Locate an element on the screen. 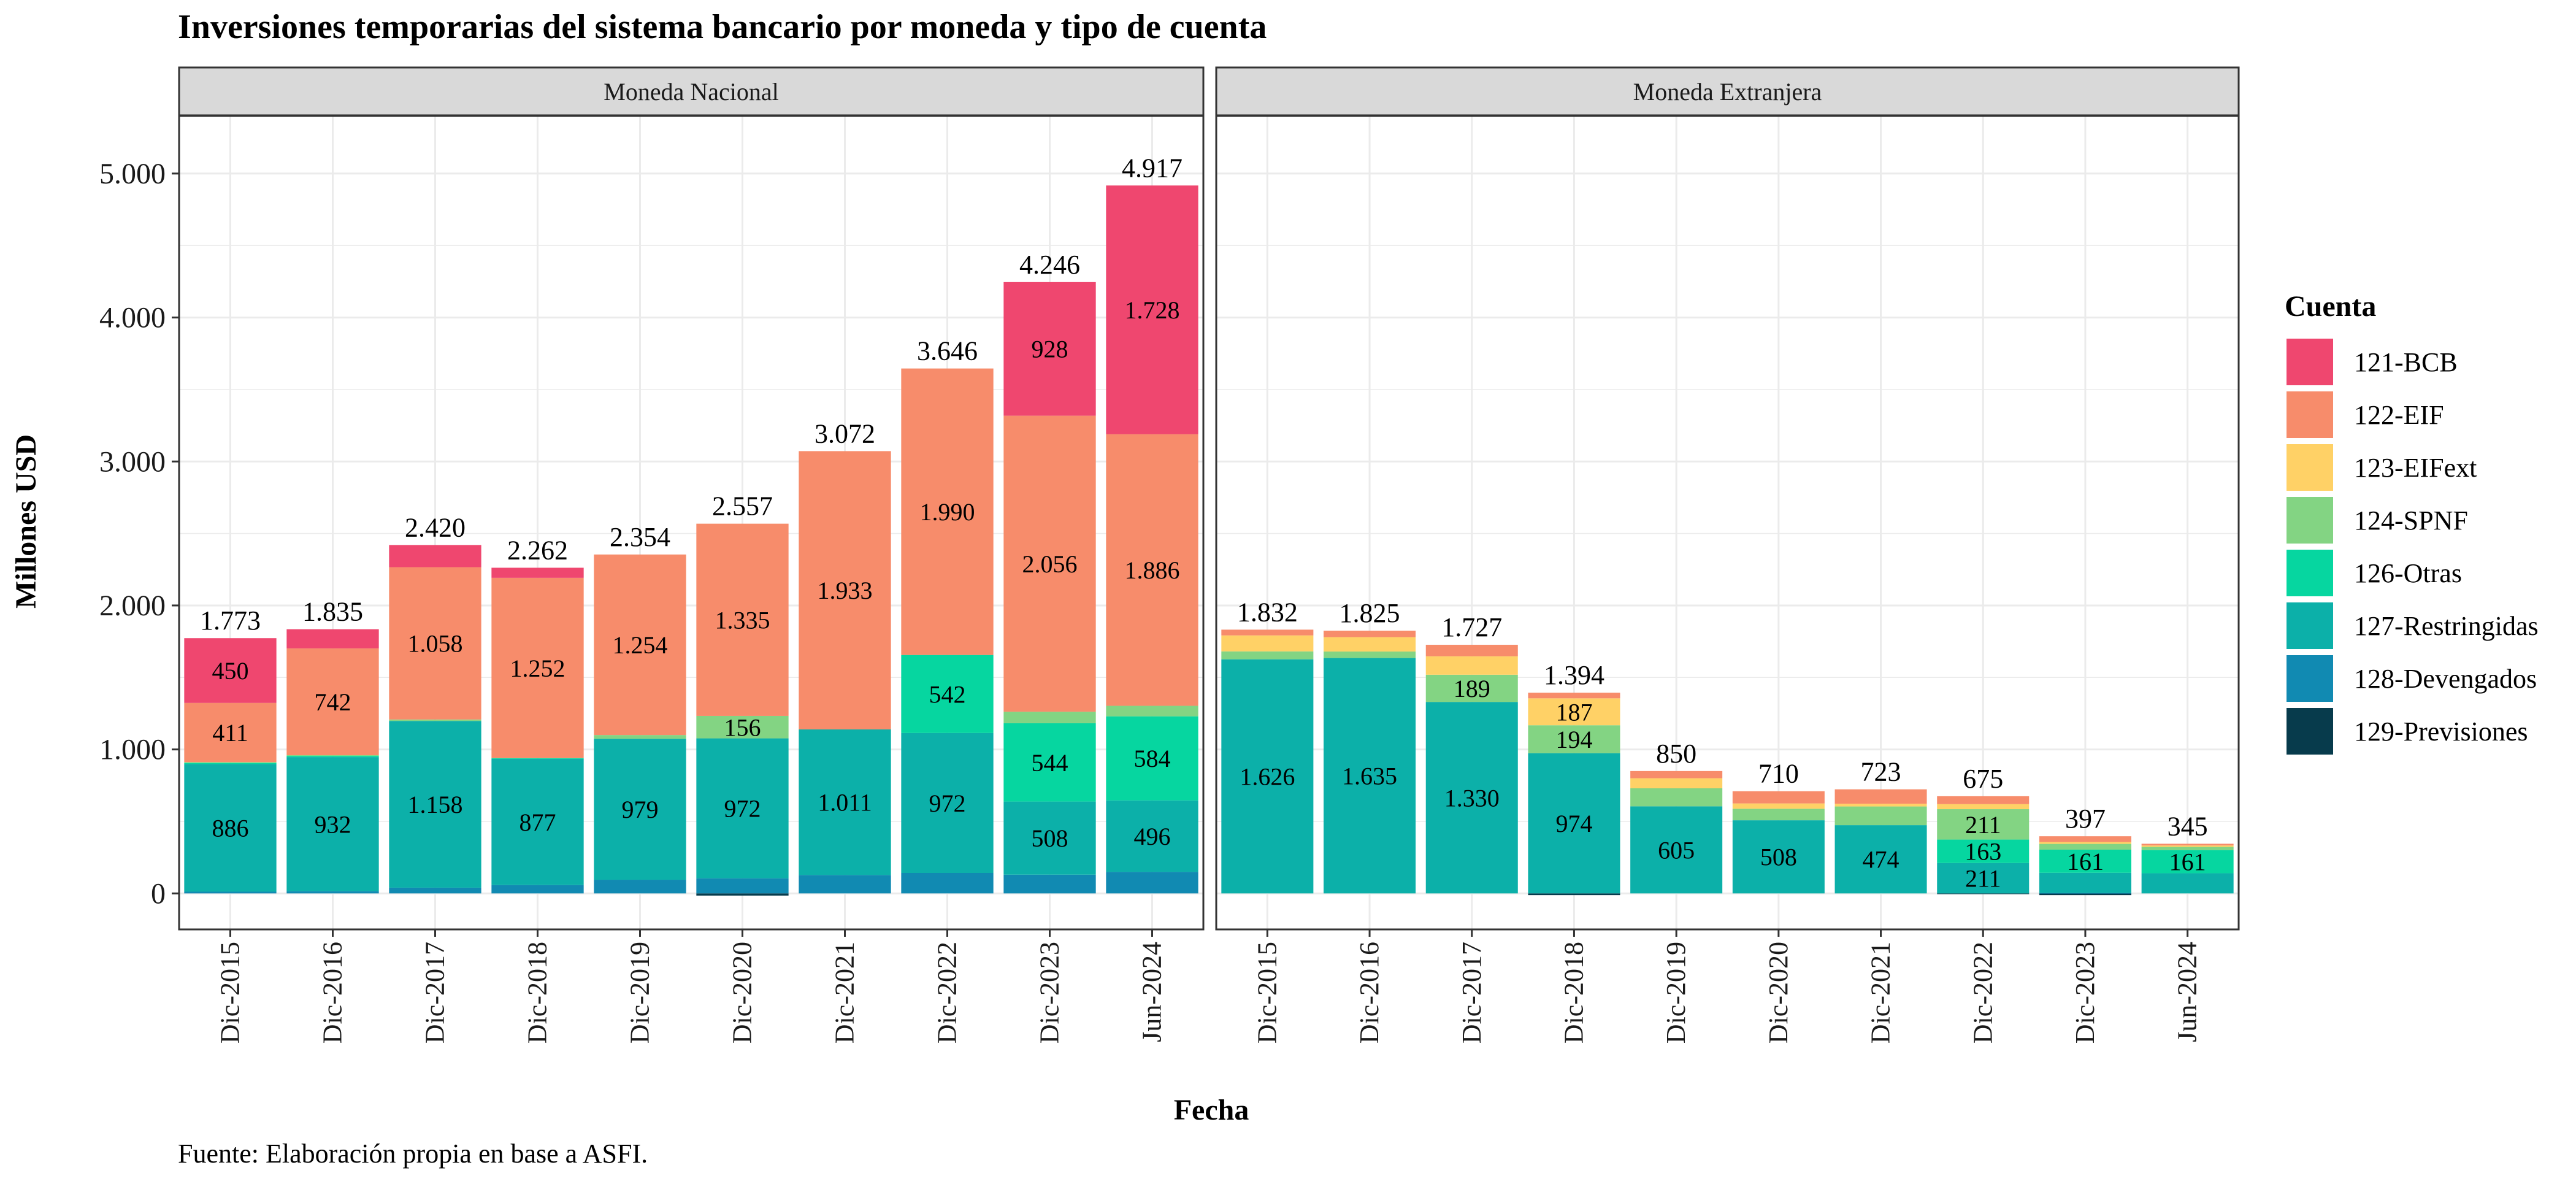 The width and height of the screenshot is (2576, 1184). segment-value-label: 1.254 is located at coordinates (640, 645).